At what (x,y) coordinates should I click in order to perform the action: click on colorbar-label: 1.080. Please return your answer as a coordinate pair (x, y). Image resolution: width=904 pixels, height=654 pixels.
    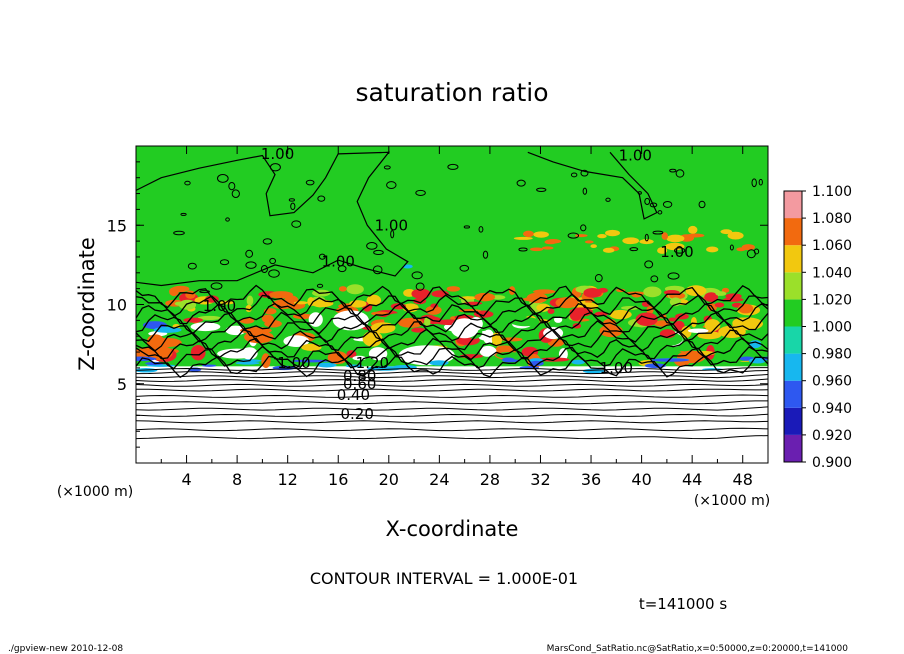
    Looking at the image, I should click on (832, 219).